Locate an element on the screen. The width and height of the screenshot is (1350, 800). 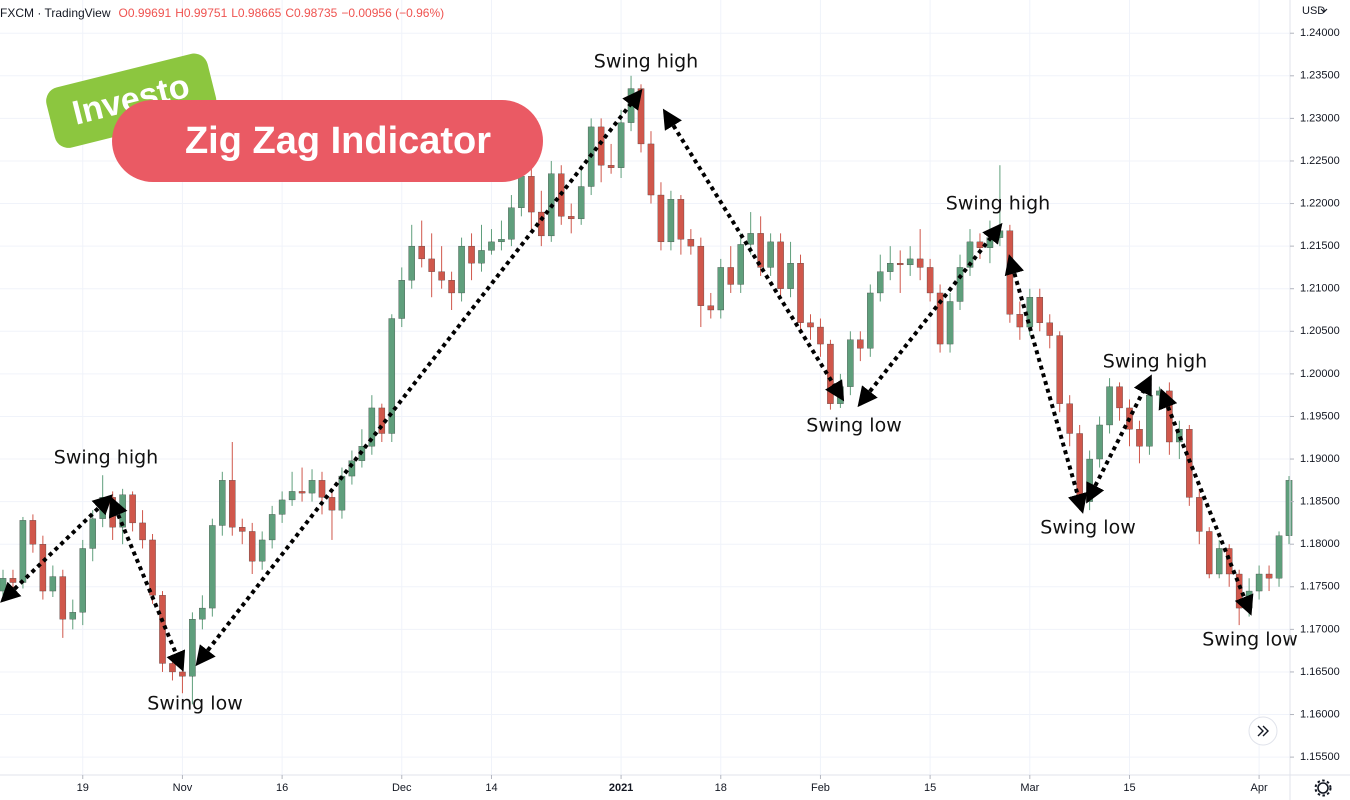
y-tick-label: 1.15500 is located at coordinates (1320, 757).